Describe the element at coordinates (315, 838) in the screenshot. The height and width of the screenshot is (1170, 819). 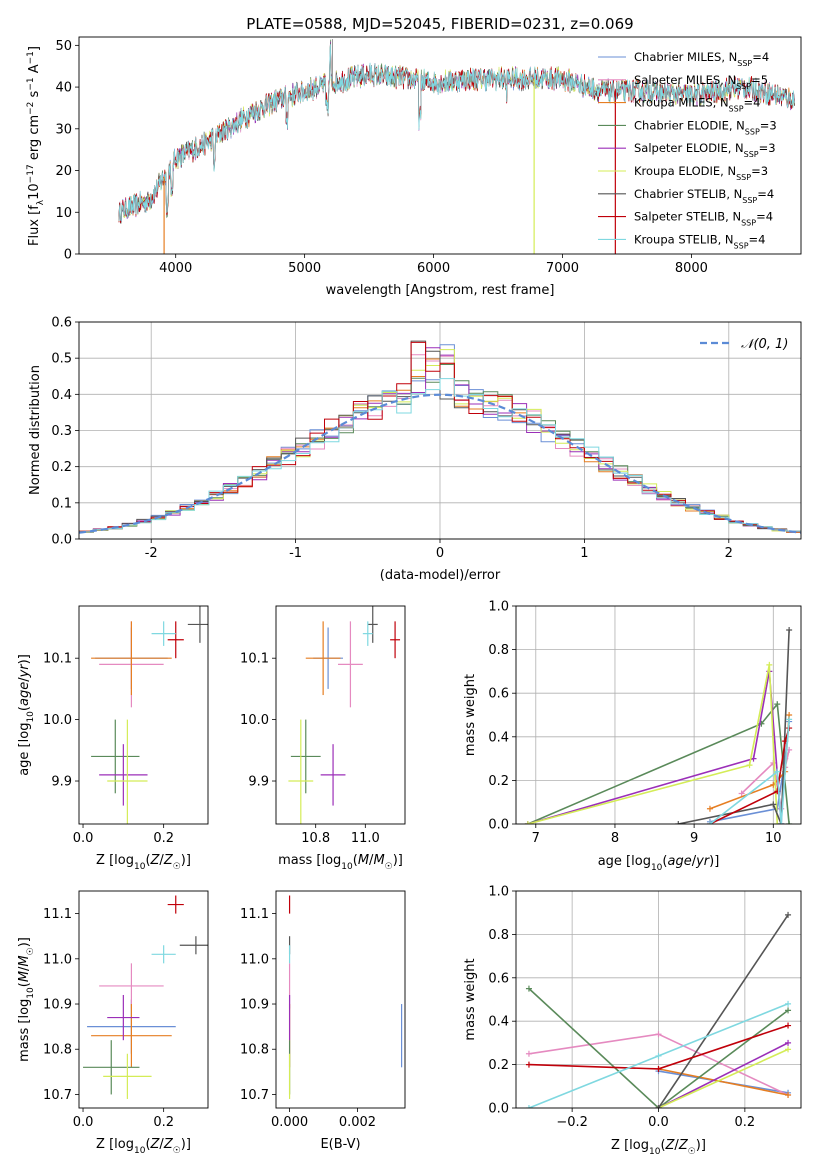
I see `x-tick-label: 10.8` at that location.